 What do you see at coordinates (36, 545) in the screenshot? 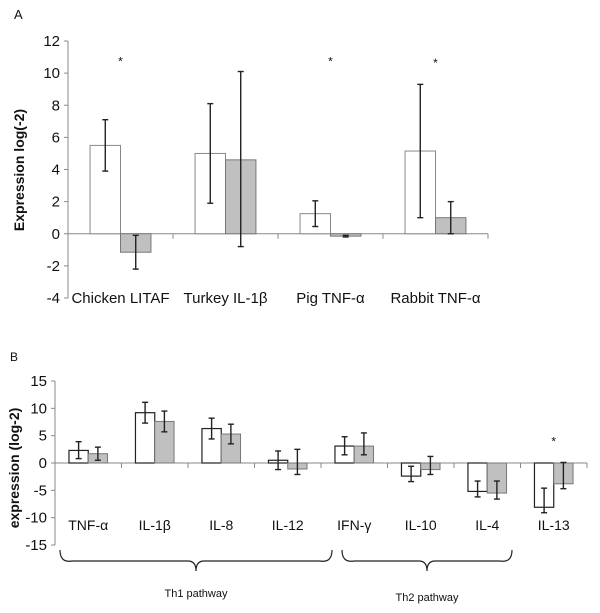
I see `y-tick-label: -15` at bounding box center [36, 545].